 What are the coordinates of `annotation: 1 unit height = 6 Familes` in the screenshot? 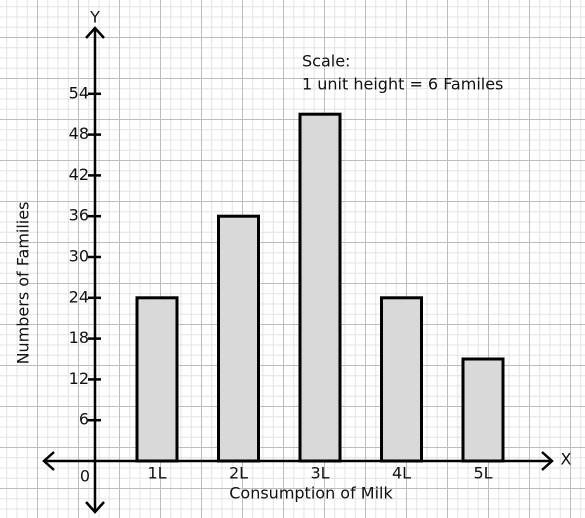 It's located at (402, 84).